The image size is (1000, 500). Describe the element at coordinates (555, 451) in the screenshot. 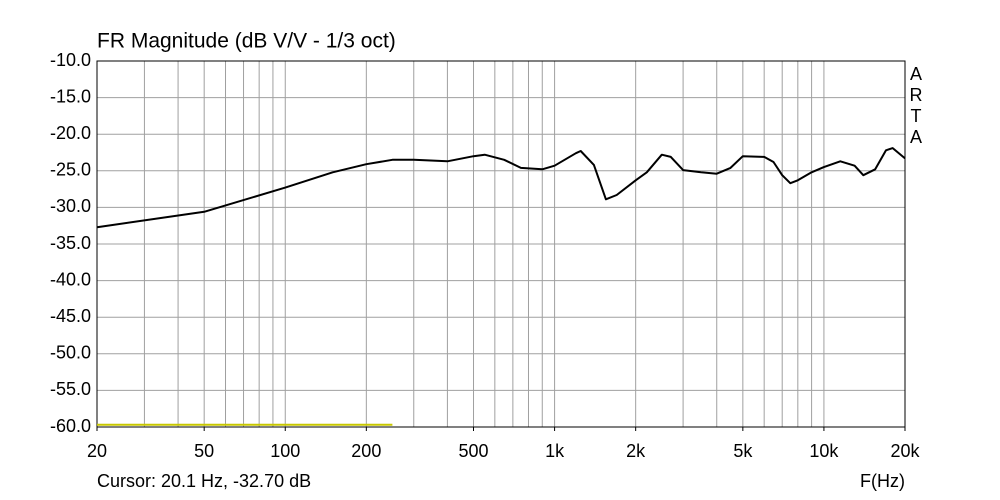

I see `x-tick-label: 1k` at that location.